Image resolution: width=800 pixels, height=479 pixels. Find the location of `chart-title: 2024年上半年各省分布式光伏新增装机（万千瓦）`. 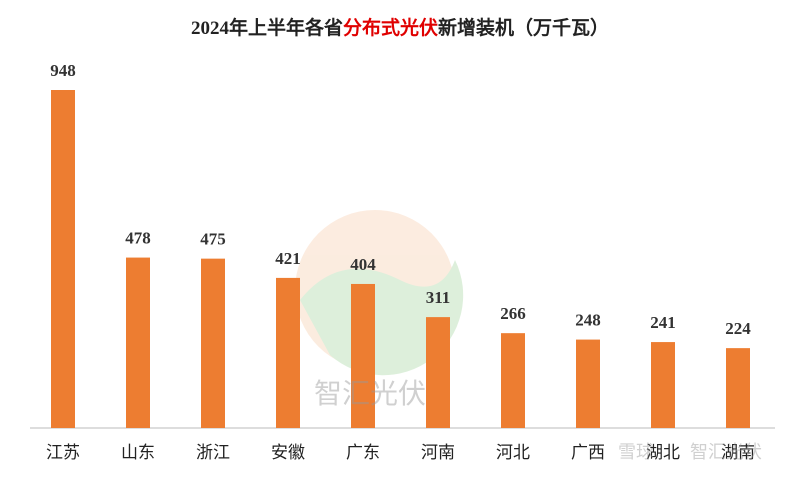

chart-title: 2024年上半年各省分布式光伏新增装机（万千瓦） is located at coordinates (400, 27).